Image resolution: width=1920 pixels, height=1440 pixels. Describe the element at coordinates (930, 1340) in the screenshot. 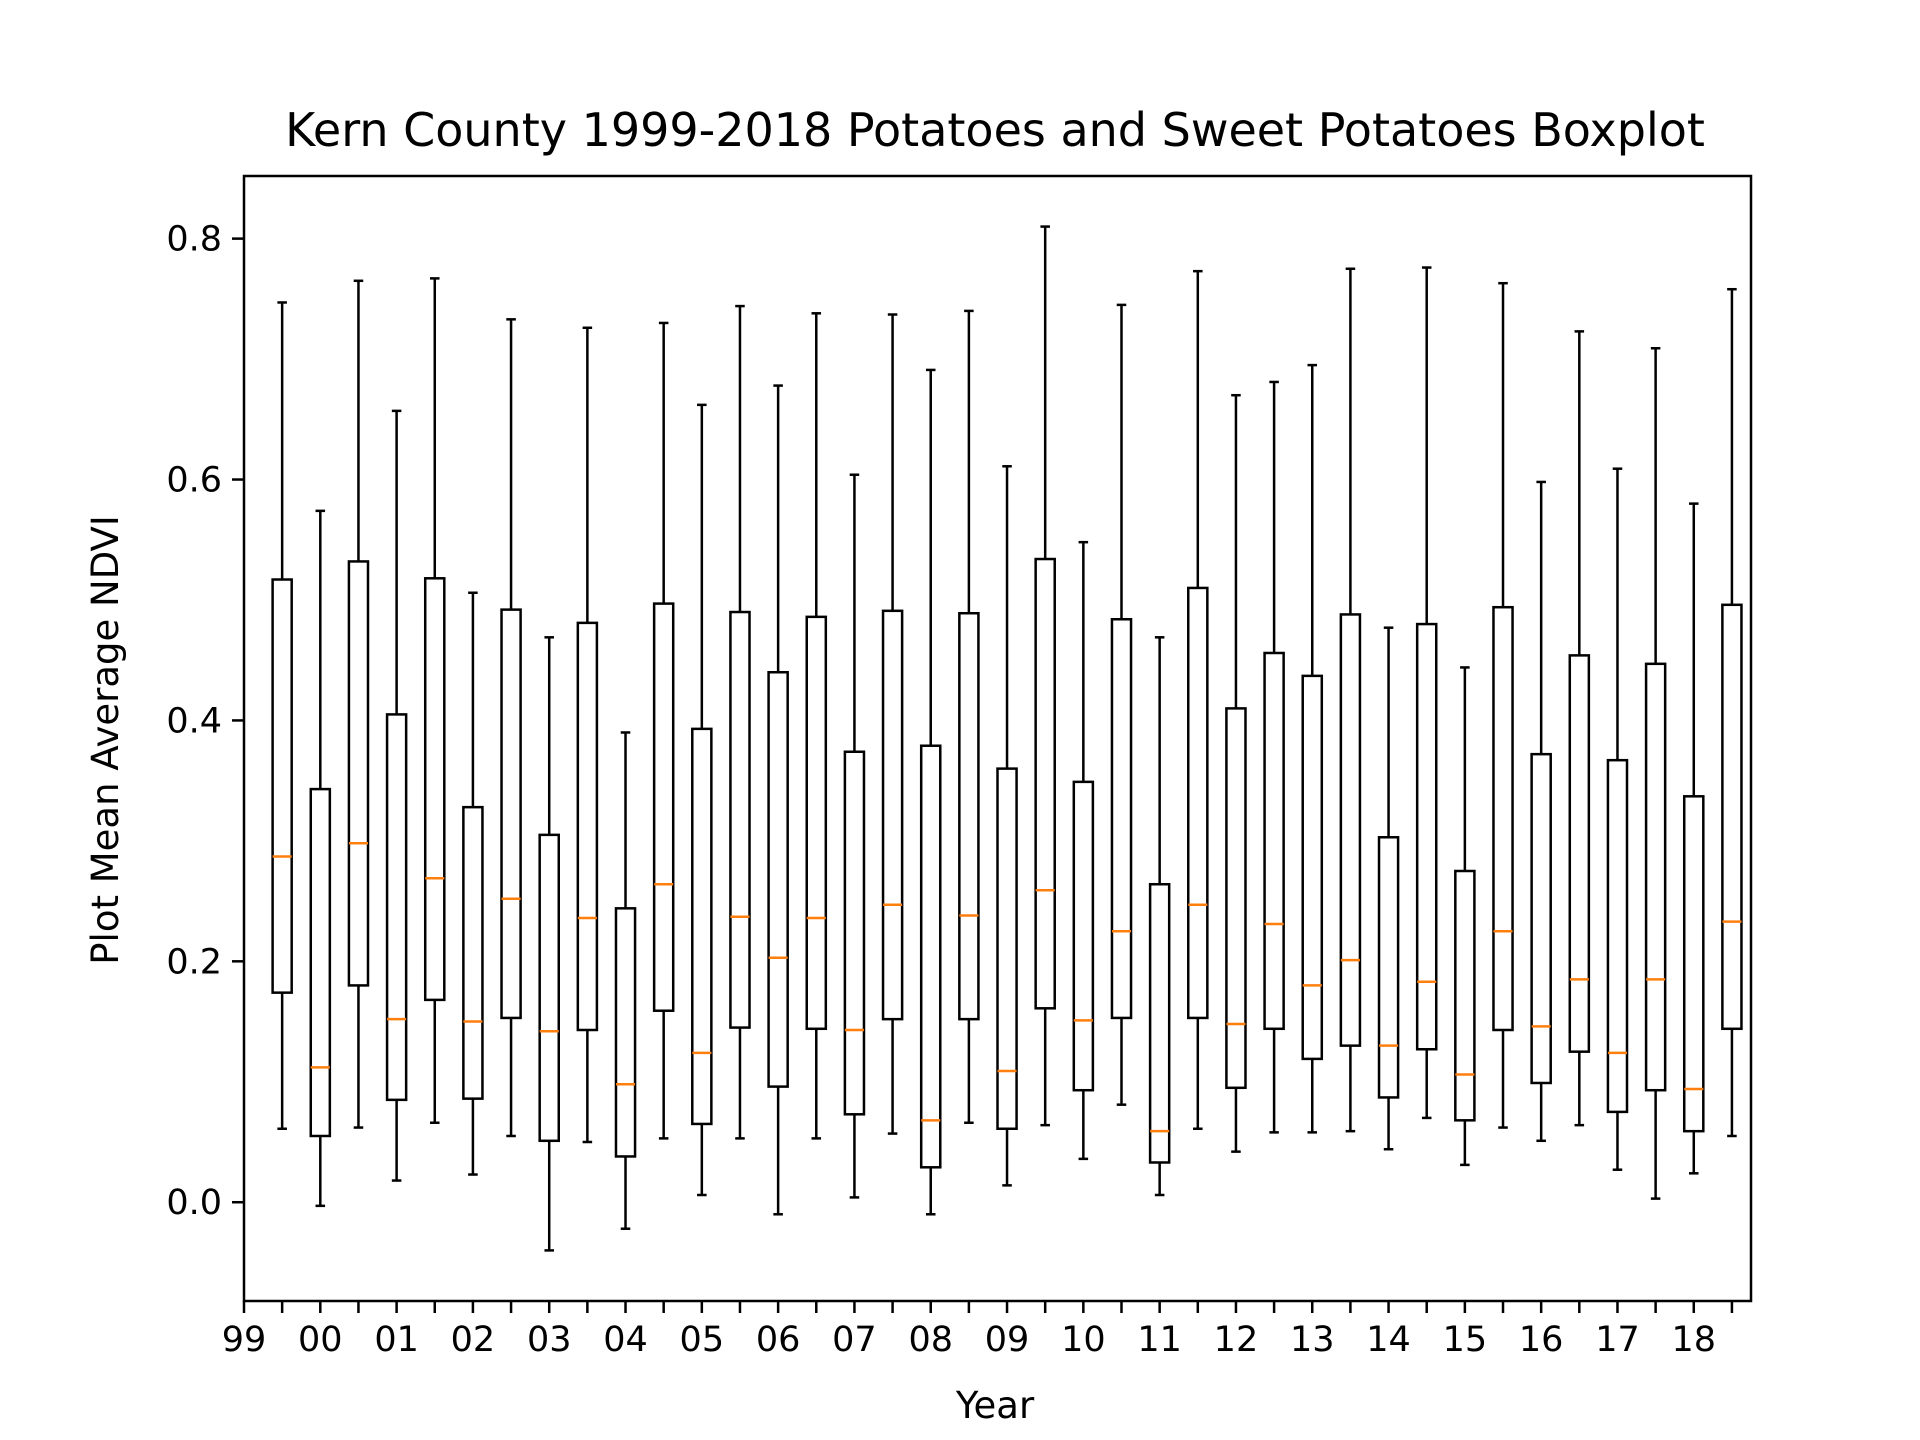

I see `x-tick-label: 08` at that location.